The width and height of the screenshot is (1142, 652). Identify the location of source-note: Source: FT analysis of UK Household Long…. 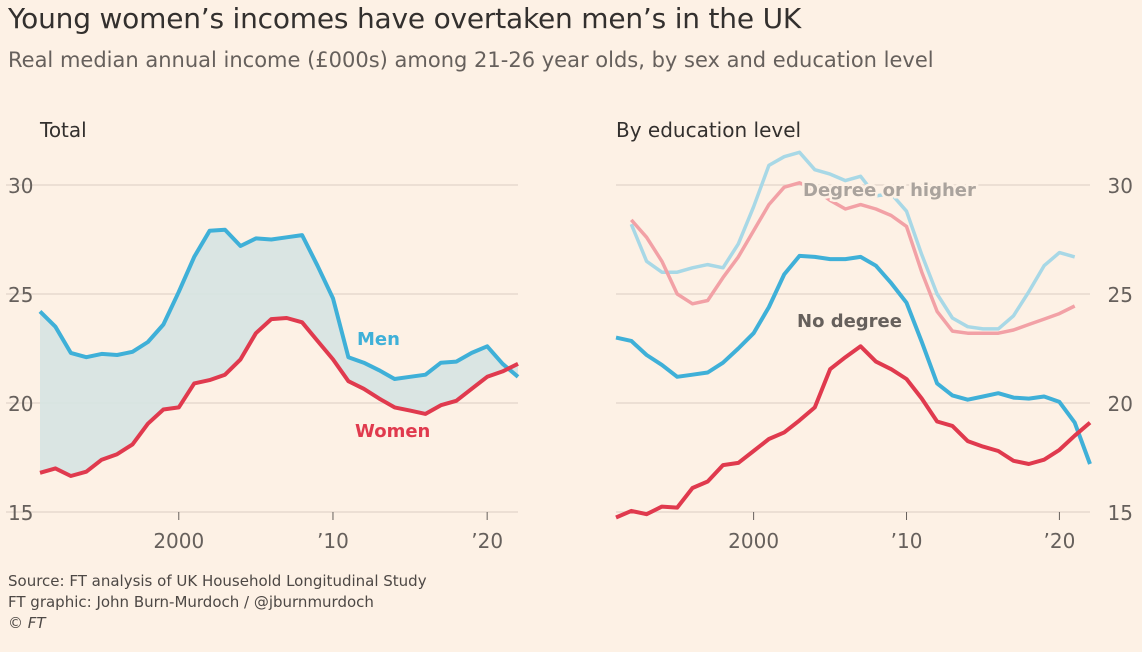
(217, 581).